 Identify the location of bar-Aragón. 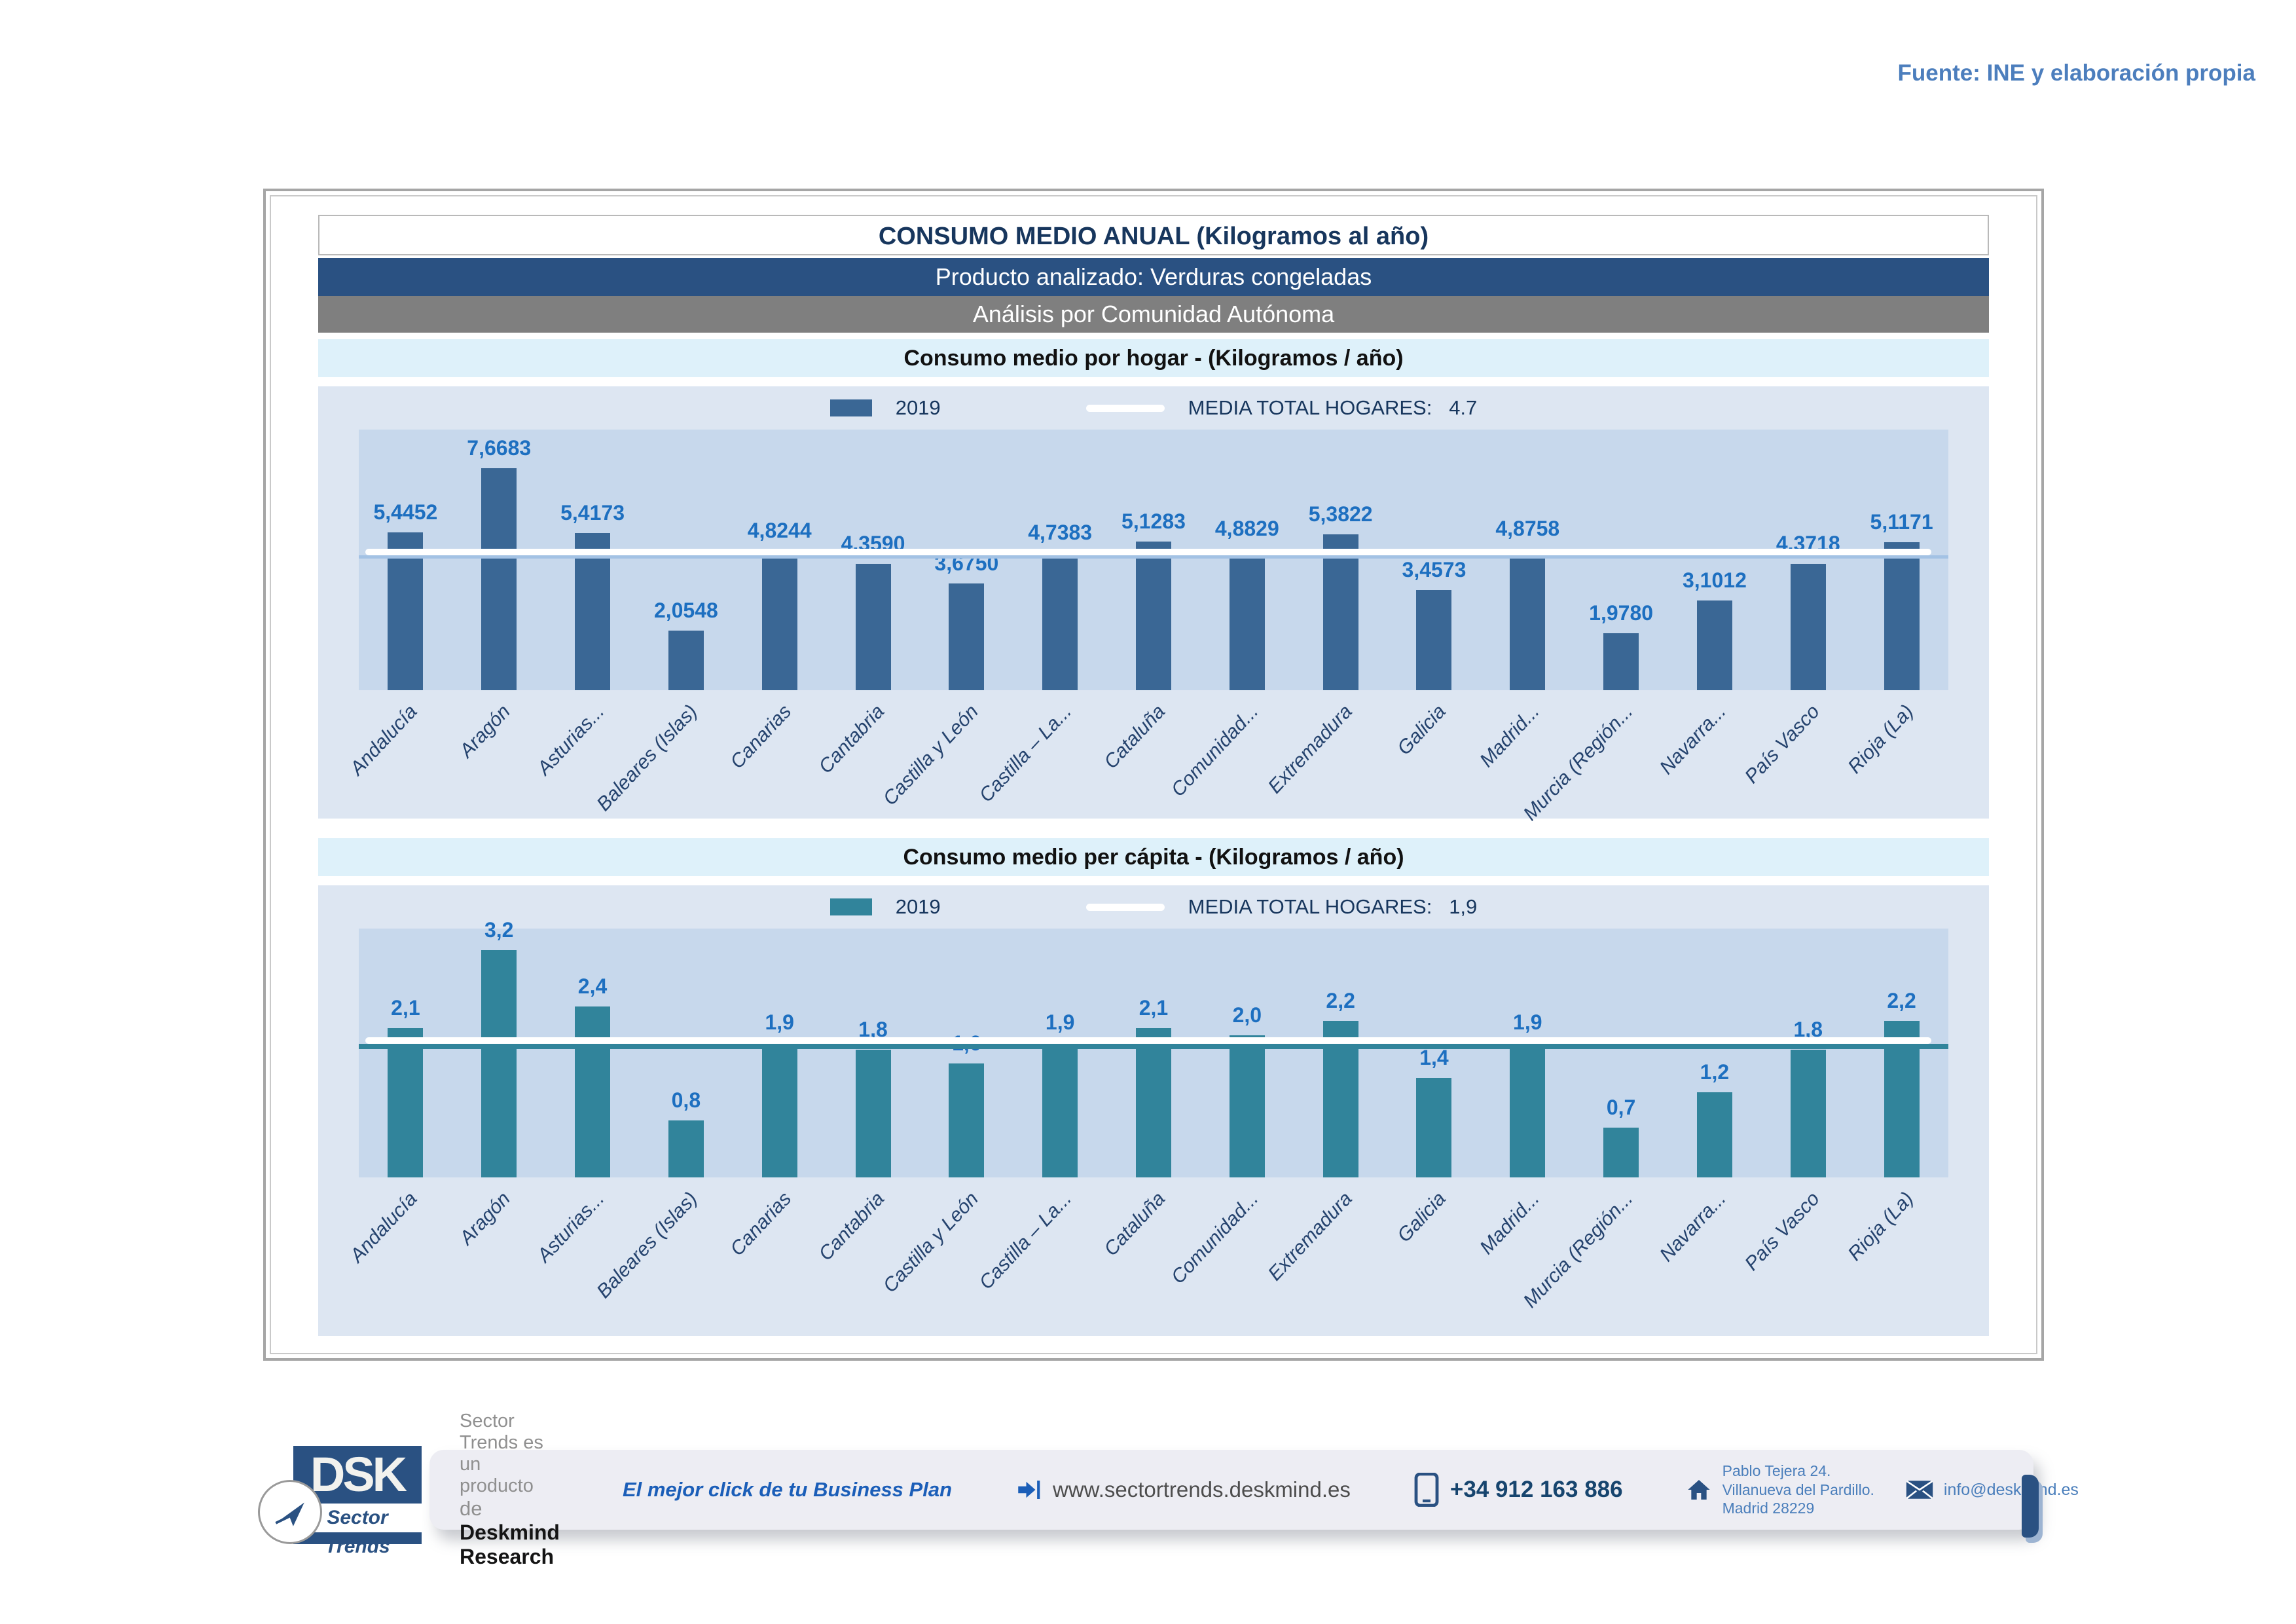
(499, 1063).